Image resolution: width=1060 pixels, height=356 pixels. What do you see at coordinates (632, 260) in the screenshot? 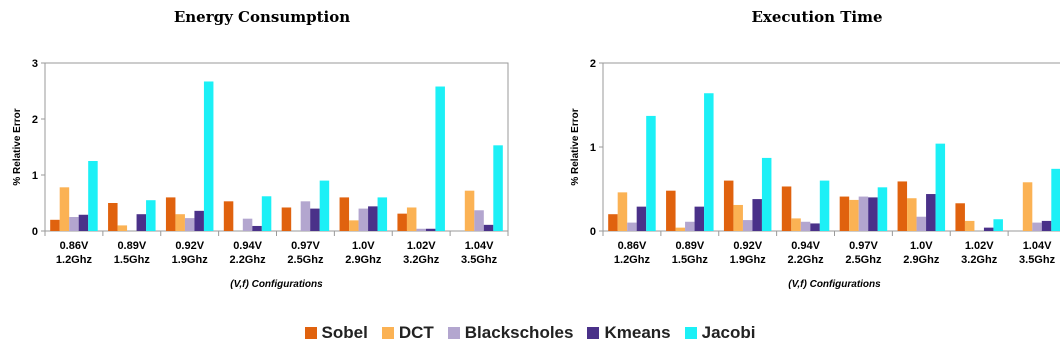
I see `x-tick-label: 1.2Ghz` at bounding box center [632, 260].